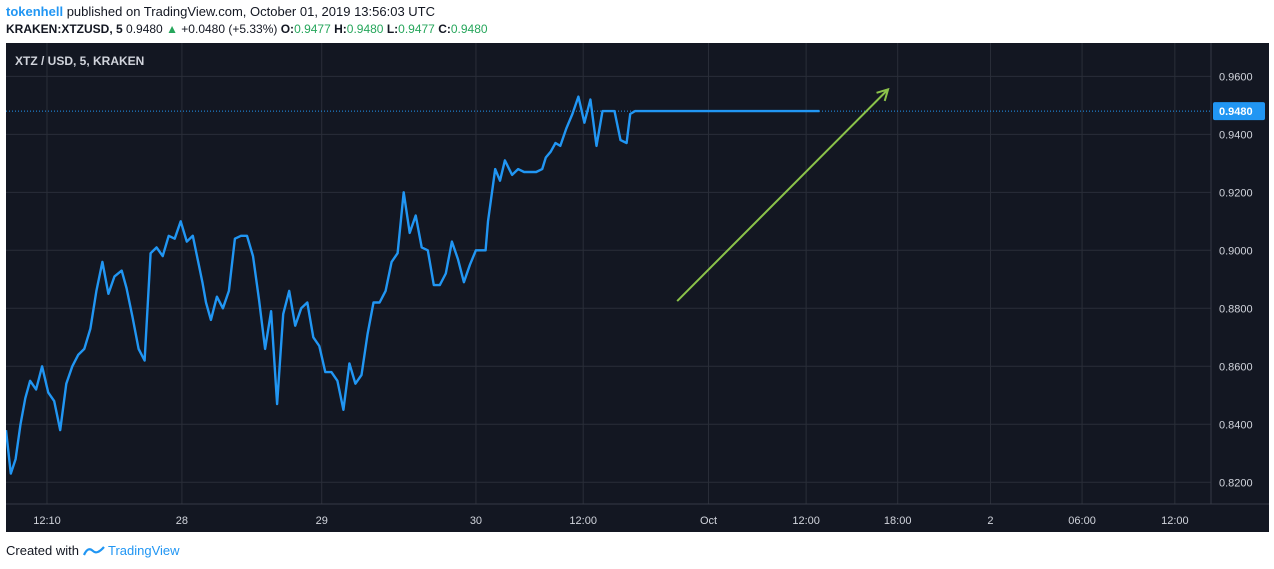 Image resolution: width=1274 pixels, height=569 pixels. Describe the element at coordinates (637, 515) in the screenshot. I see `time-axis: 12:10 28 29 30 12:00 Oct 12:00 18:00 2 06:00 12:00` at that location.